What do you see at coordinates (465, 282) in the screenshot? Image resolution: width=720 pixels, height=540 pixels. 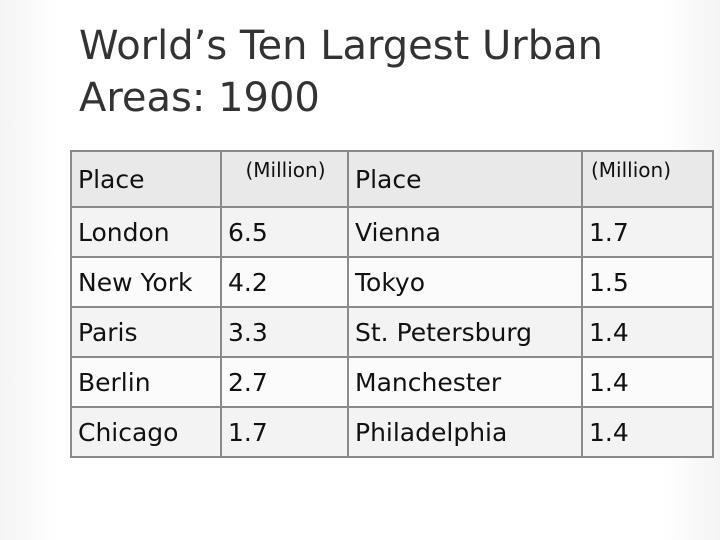 I see `table-cell-place: Tokyo` at bounding box center [465, 282].